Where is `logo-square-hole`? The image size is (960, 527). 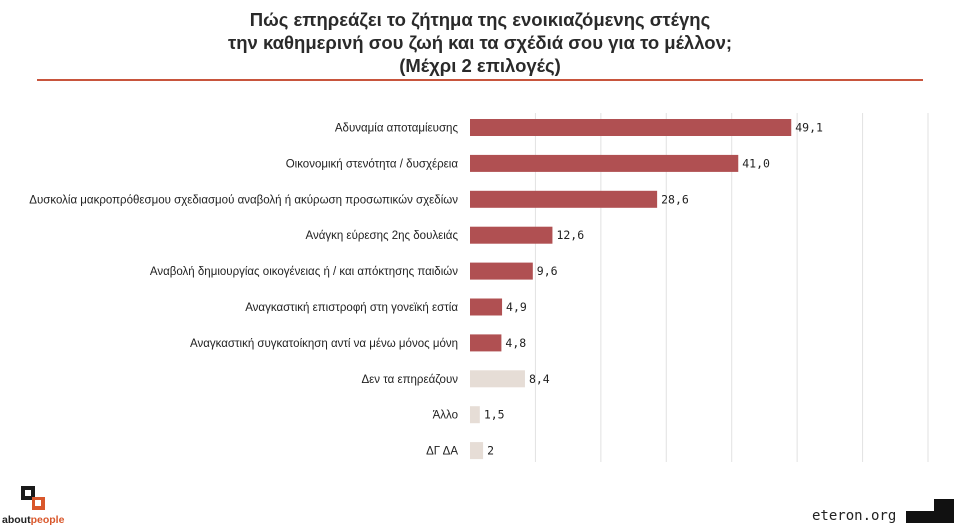
logo-square-hole is located at coordinates (28, 493).